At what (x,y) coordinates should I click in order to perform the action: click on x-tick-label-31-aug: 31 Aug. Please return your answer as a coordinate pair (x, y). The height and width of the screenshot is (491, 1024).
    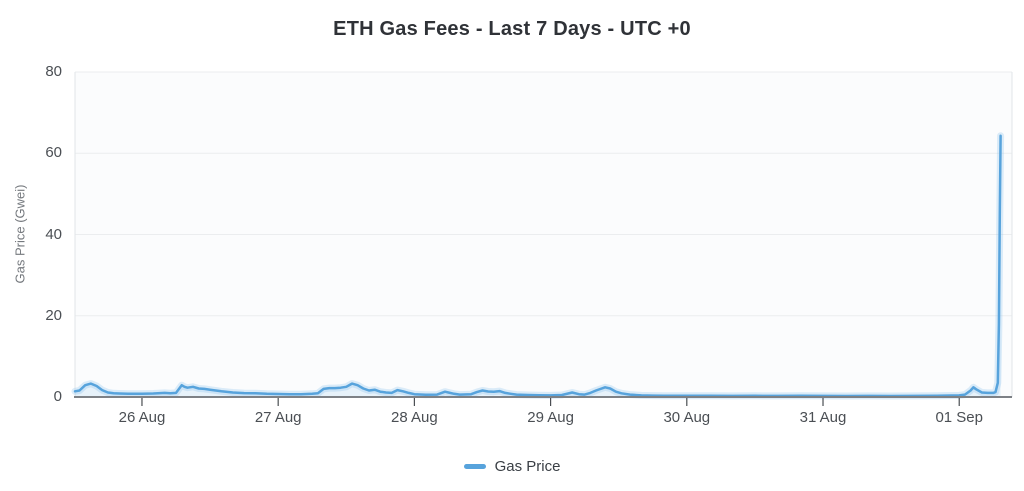
    Looking at the image, I should click on (823, 417).